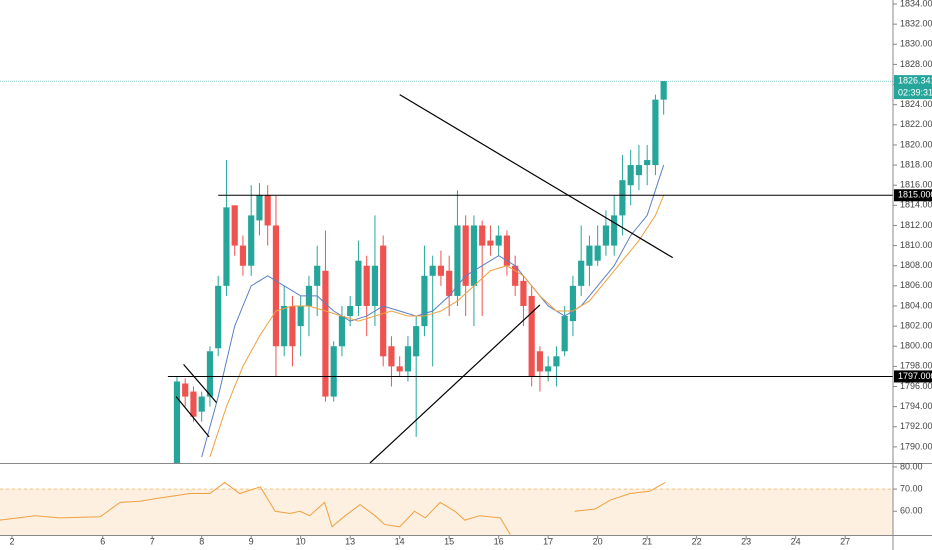  I want to click on x-tick-label: 15, so click(449, 541).